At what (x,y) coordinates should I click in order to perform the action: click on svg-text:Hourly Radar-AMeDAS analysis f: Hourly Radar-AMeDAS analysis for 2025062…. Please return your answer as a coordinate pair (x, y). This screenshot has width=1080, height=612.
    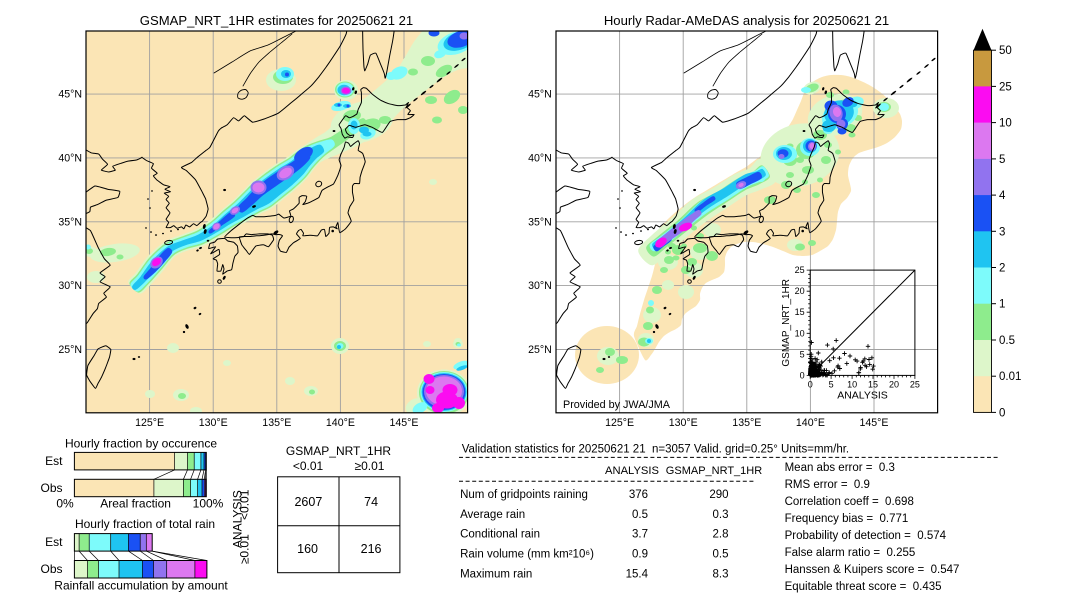
    Looking at the image, I should click on (746, 20).